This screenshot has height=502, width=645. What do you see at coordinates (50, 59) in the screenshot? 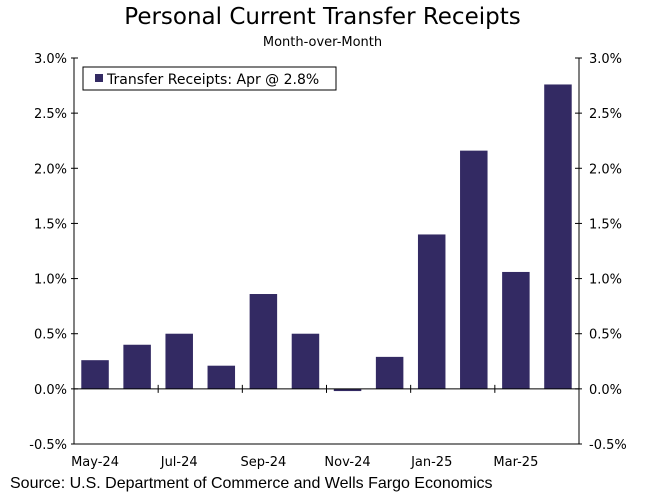
I see `y-tick-label-left: 3.0%` at bounding box center [50, 59].